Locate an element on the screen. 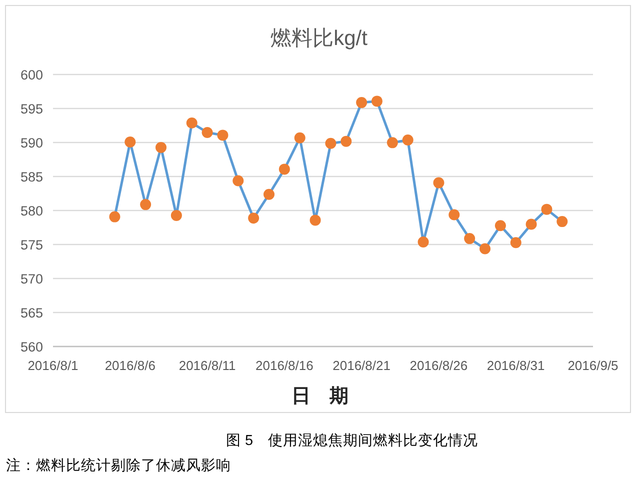 This screenshot has width=638, height=478. x-tick-label: 2016/8/6 is located at coordinates (130, 365).